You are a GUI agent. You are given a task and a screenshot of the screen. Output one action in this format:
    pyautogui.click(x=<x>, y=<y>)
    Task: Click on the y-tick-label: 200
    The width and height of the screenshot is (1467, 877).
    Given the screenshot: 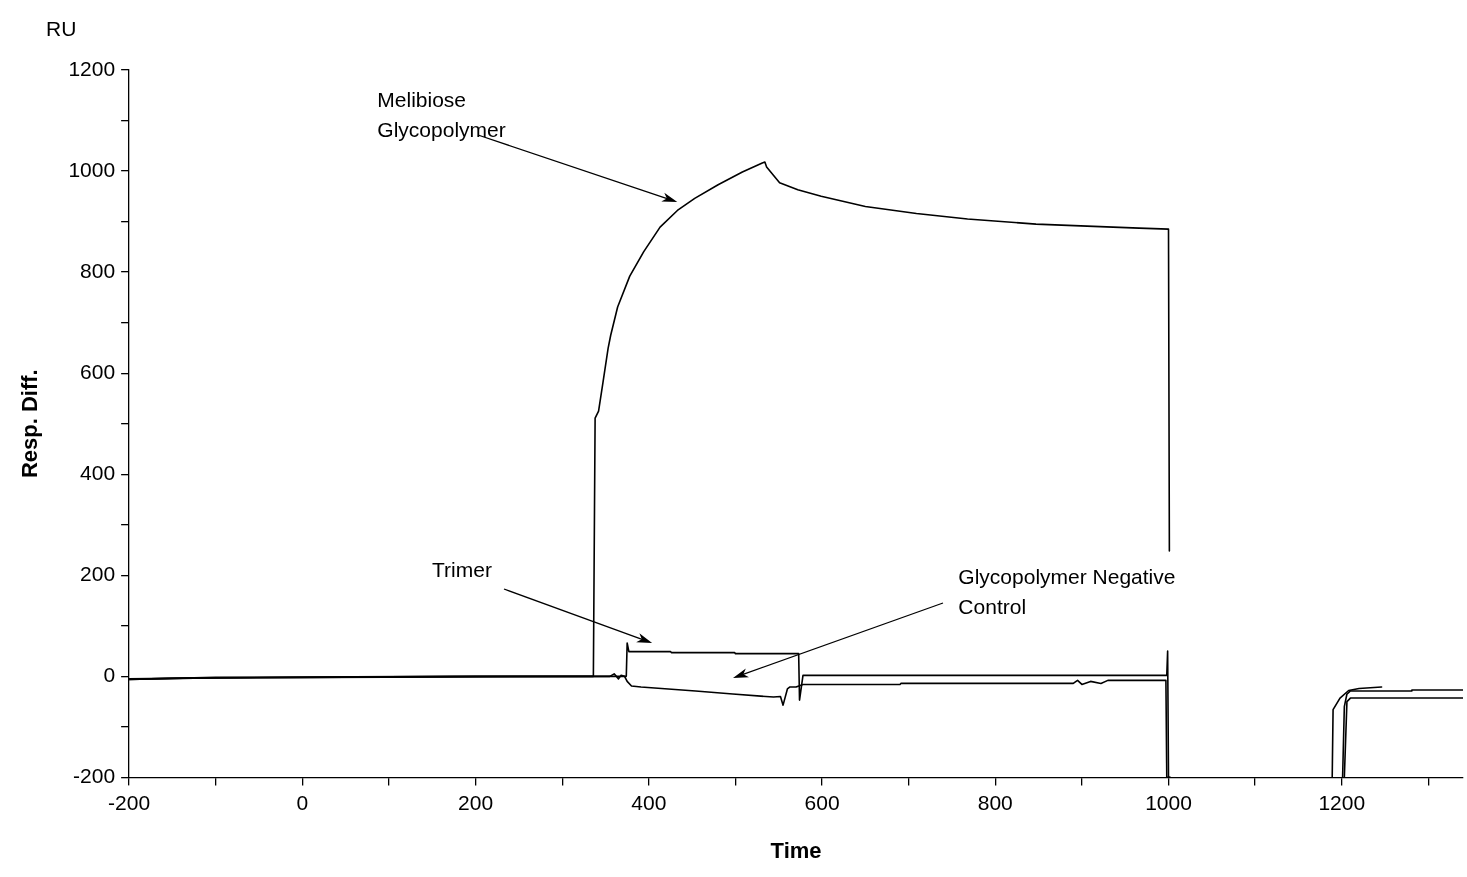 What is the action you would take?
    pyautogui.click(x=98, y=574)
    